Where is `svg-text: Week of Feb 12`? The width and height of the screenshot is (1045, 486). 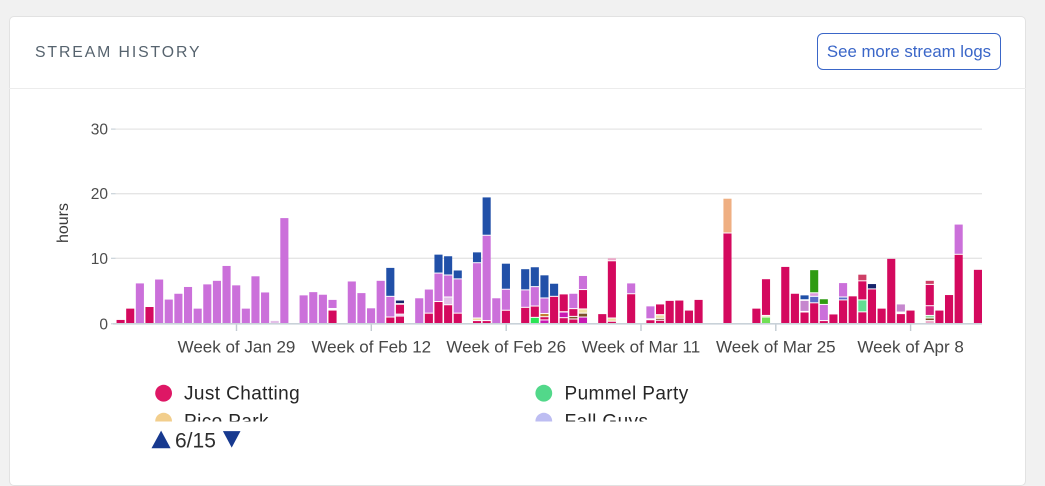
svg-text: Week of Feb 12 is located at coordinates (371, 347).